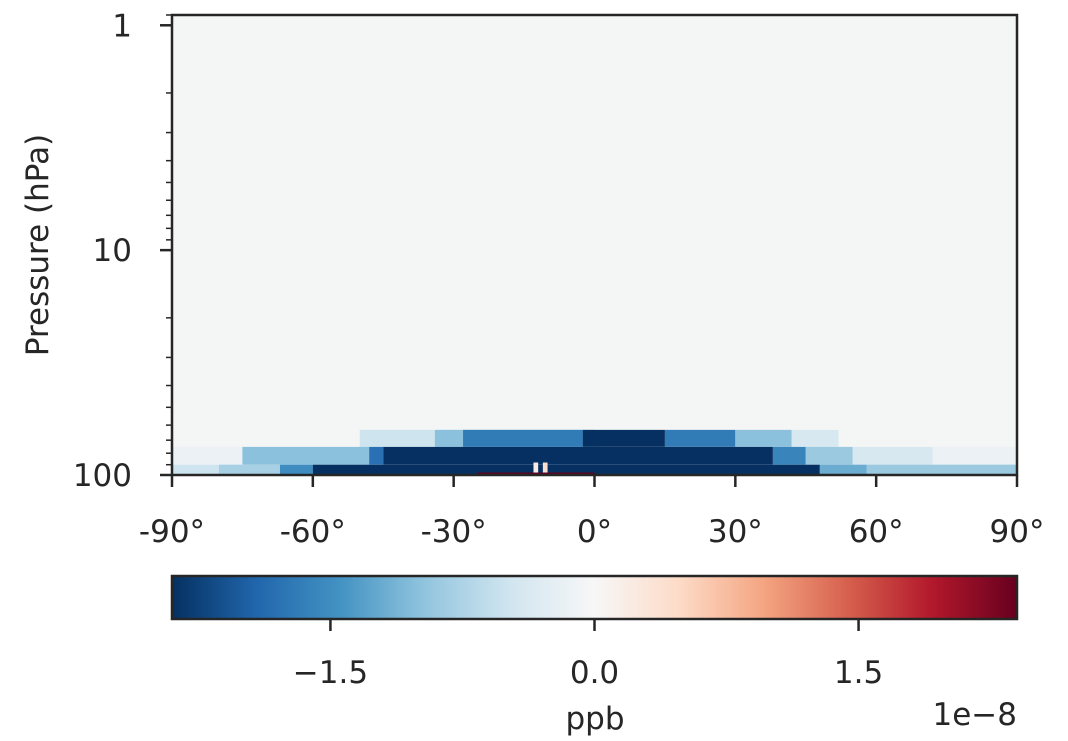 This screenshot has height=741, width=1068. Describe the element at coordinates (594, 719) in the screenshot. I see `colorbar-label: ppb` at that location.